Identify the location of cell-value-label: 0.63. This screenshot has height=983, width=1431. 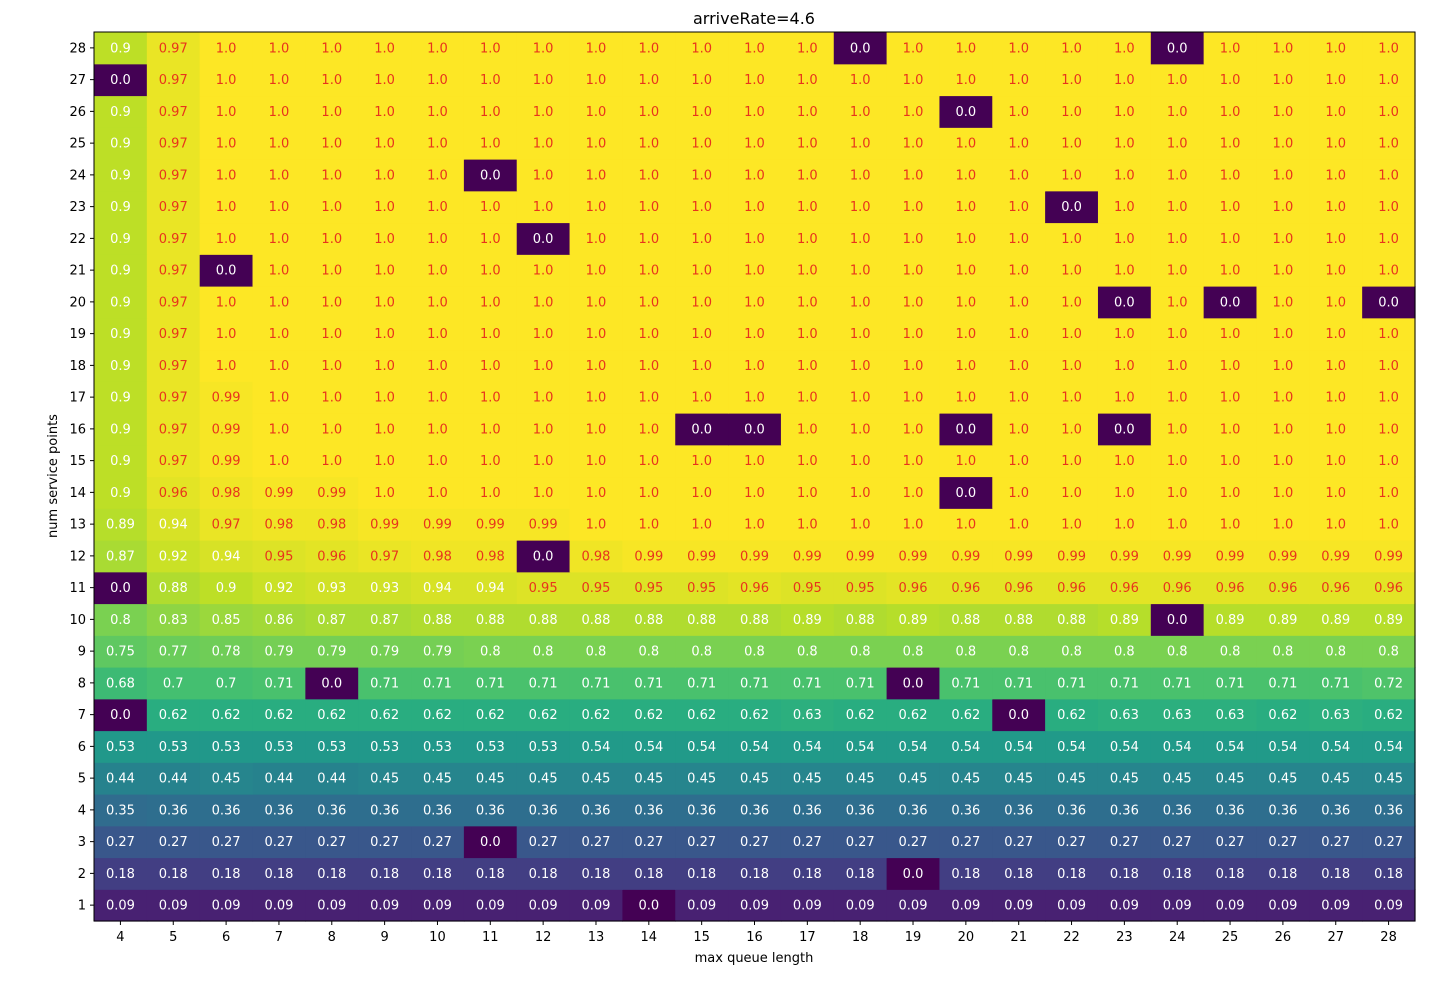
(807, 715).